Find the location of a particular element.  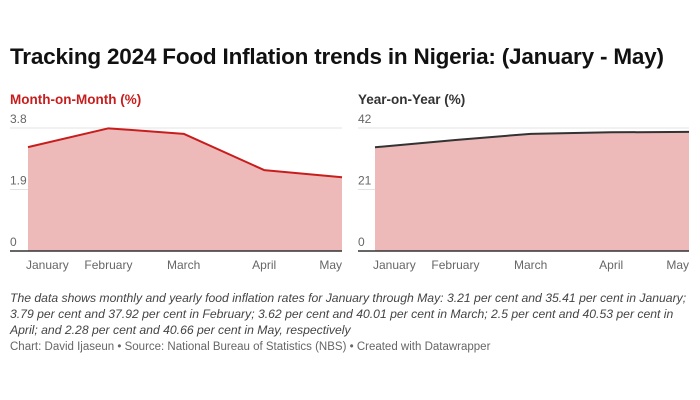

right-chart-title: Year-on-Year (%) is located at coordinates (412, 99).